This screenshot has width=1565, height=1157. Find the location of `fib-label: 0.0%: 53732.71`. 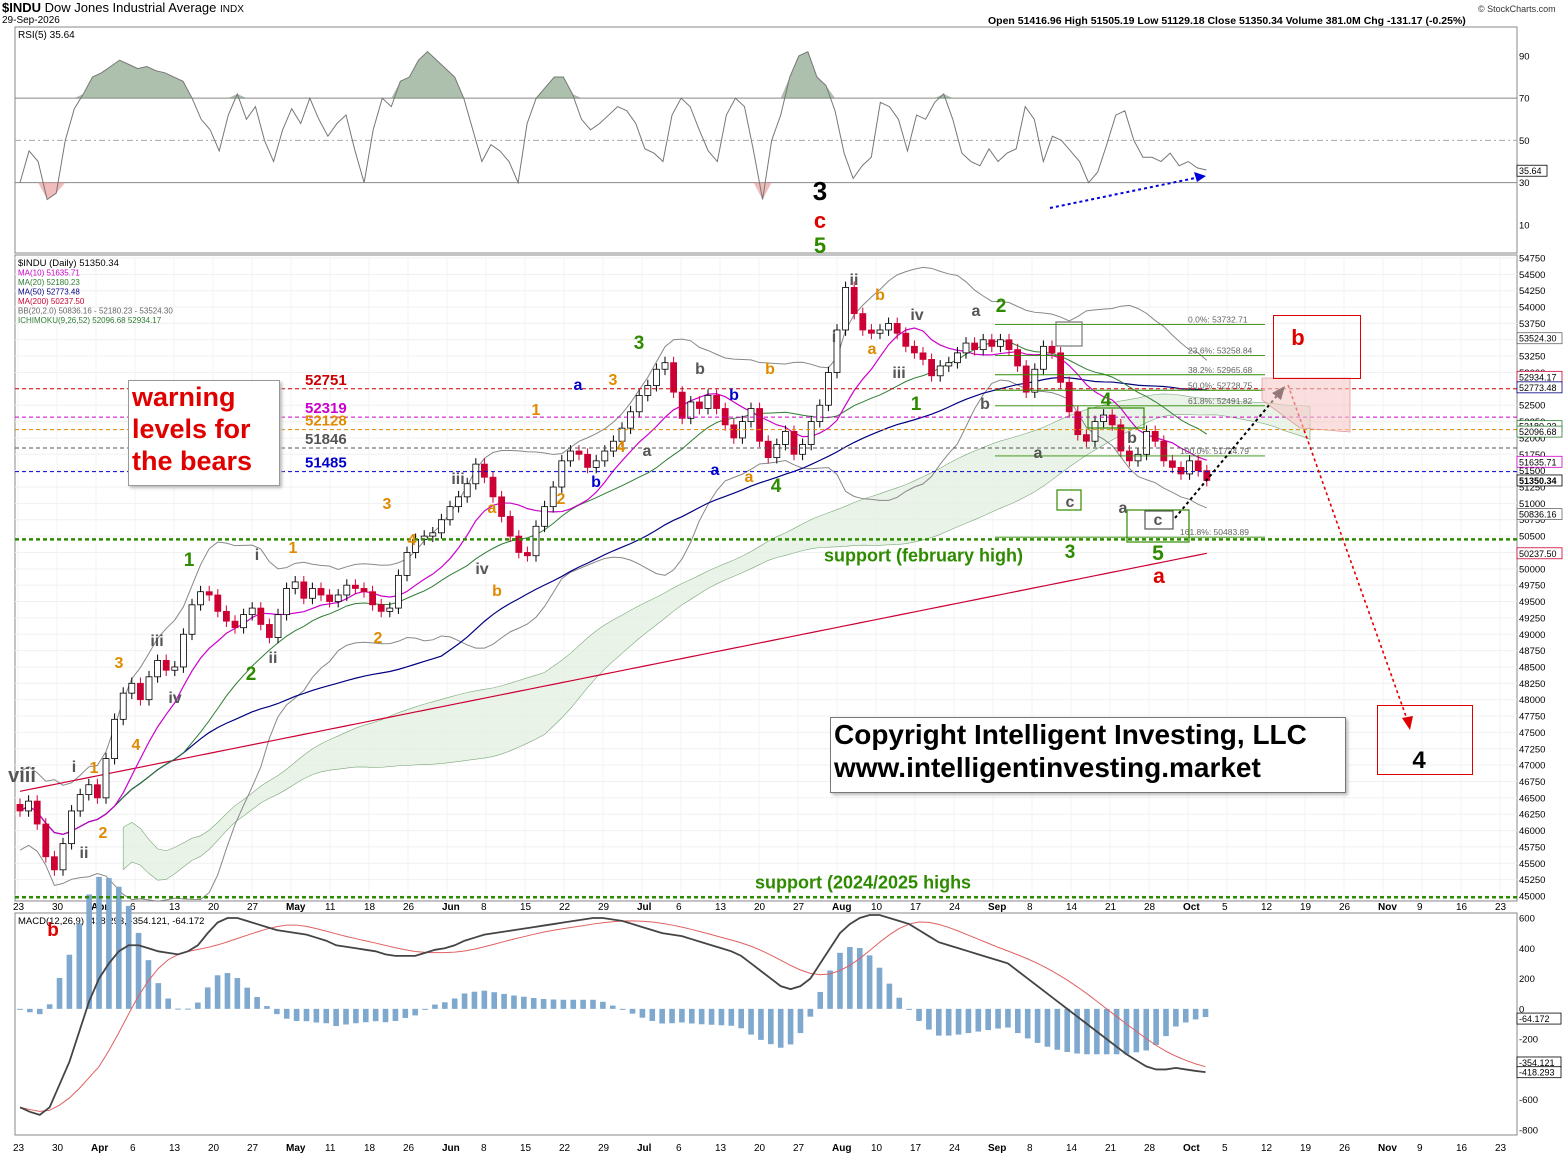

fib-label: 0.0%: 53732.71 is located at coordinates (1218, 320).